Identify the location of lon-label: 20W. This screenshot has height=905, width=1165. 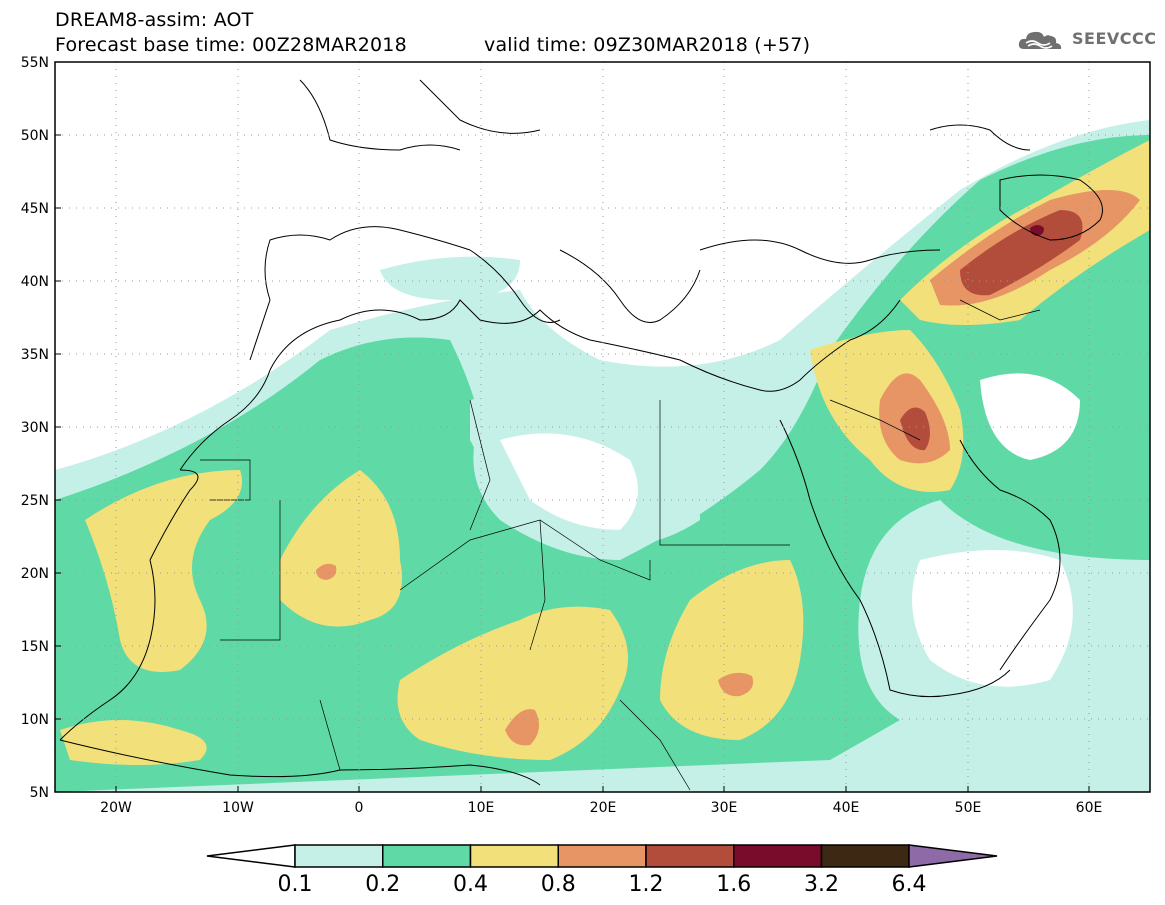
(116, 808).